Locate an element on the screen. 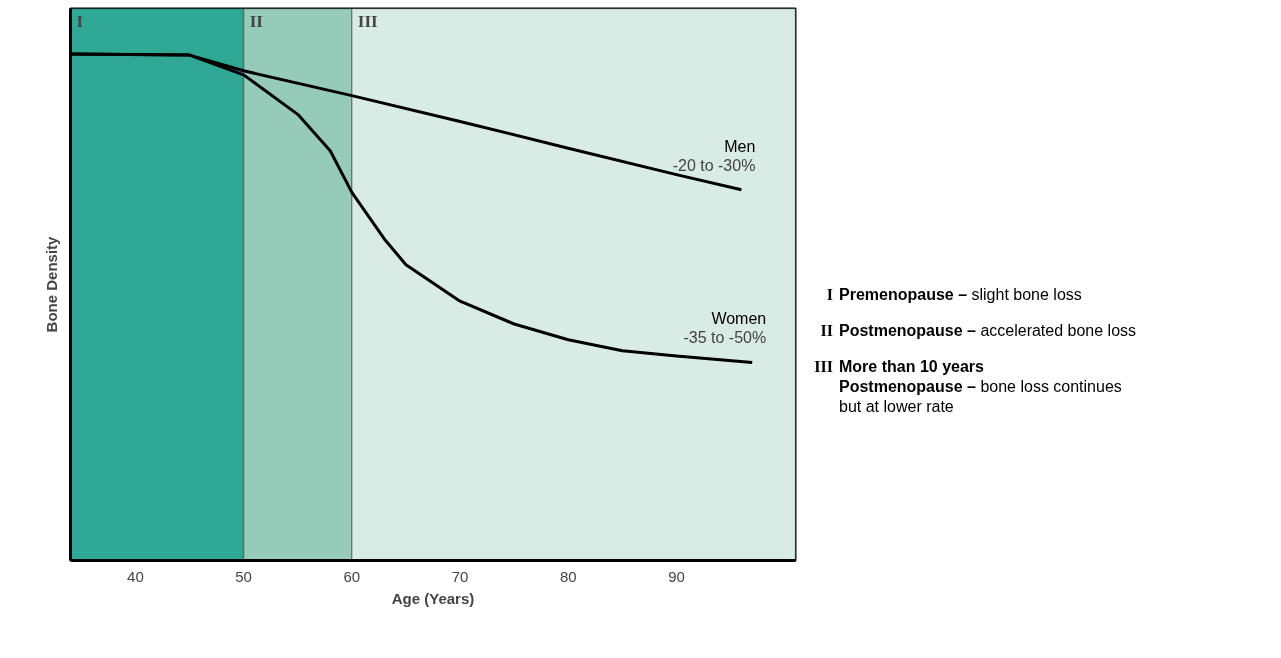  series-label: Women is located at coordinates (739, 319).